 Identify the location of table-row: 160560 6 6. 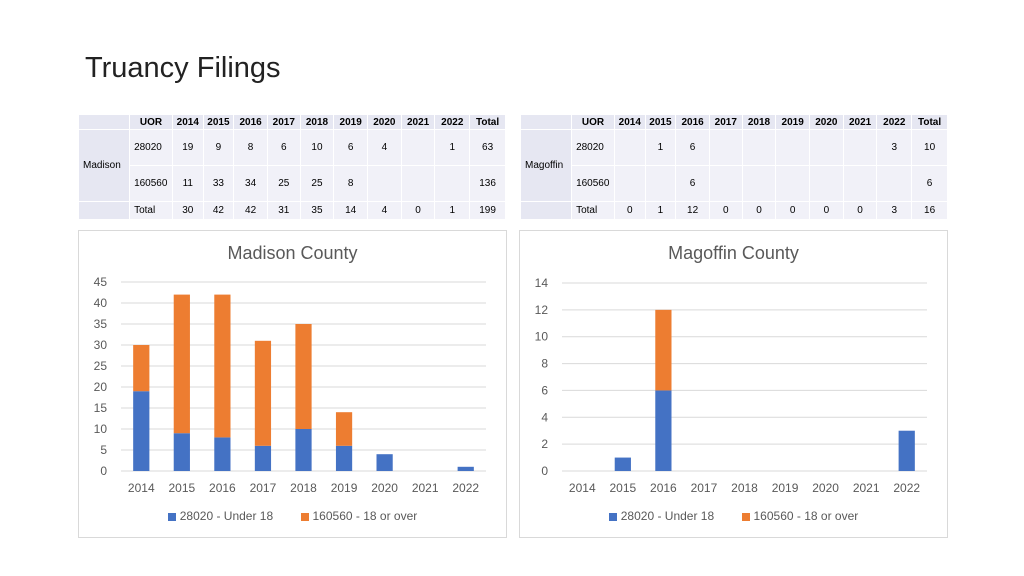
(734, 183).